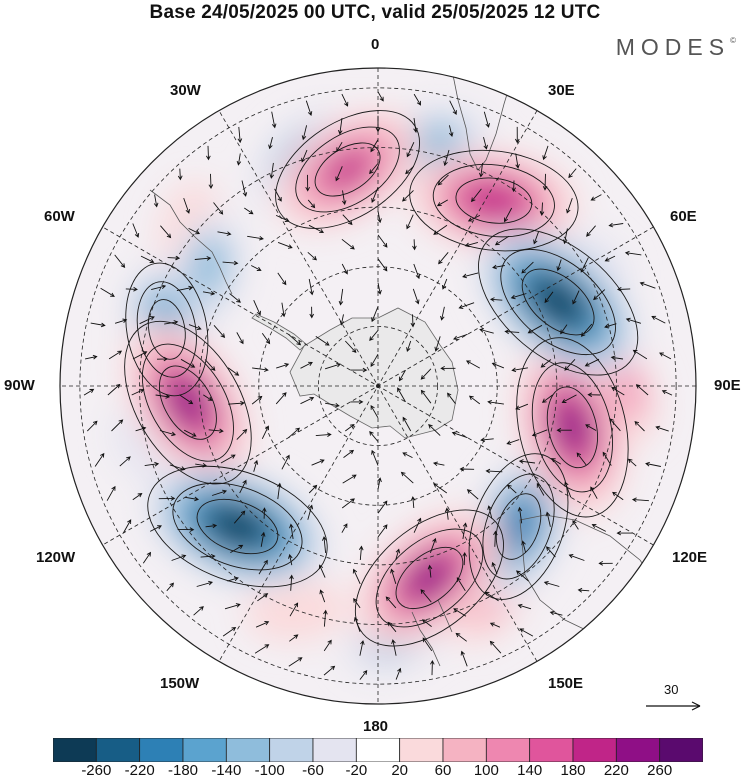 This screenshot has width=750, height=783. What do you see at coordinates (376, 726) in the screenshot?
I see `label-lon-180: 180` at bounding box center [376, 726].